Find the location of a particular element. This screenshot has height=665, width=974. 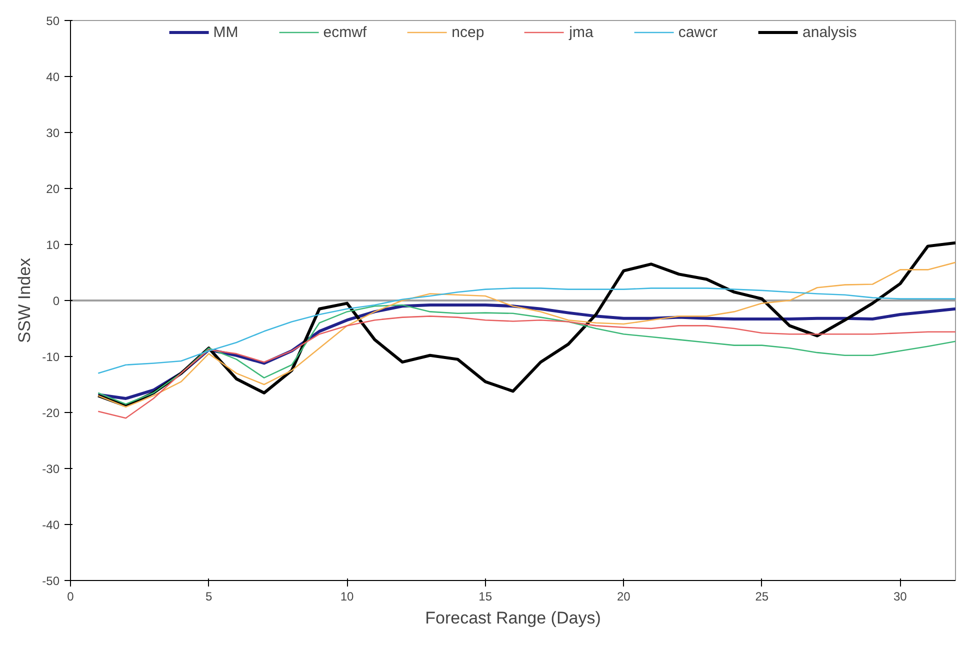

y-tick-label: 50 is located at coordinates (53, 21).